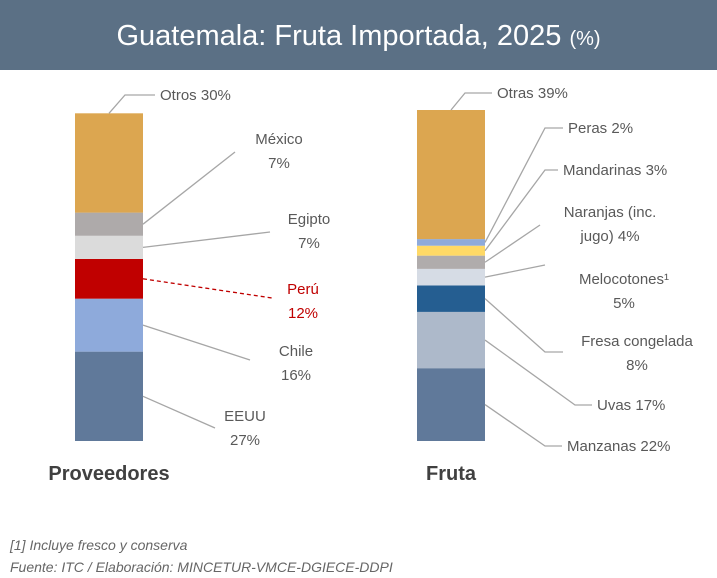 This screenshot has height=578, width=717. I want to click on data-label: Fresa congelada 8%, so click(637, 354).